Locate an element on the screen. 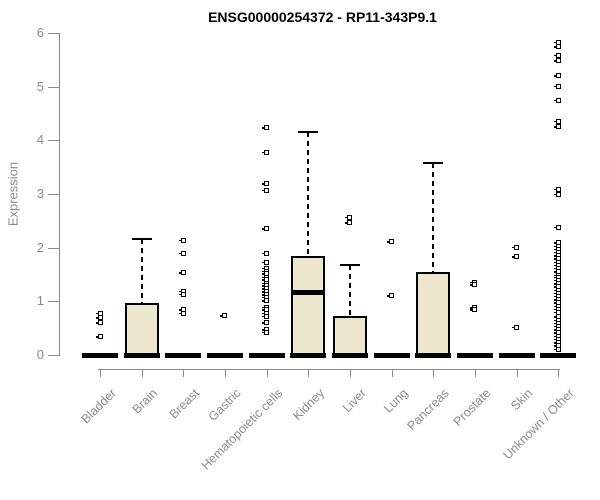 This screenshot has width=600, height=500. x-category-label: Lung is located at coordinates (395, 401).